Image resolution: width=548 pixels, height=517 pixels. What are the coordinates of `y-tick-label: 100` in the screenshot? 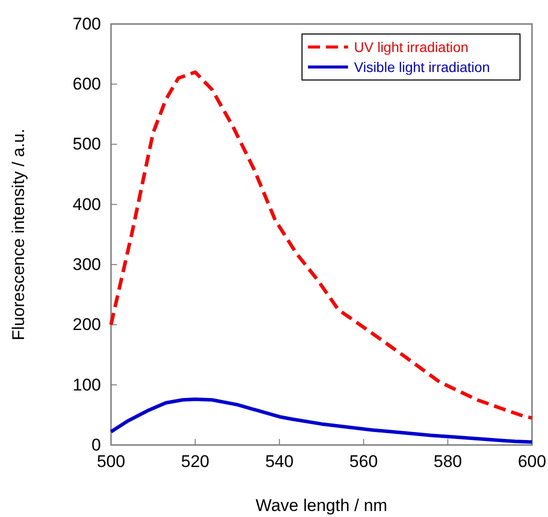 It's located at (86, 384).